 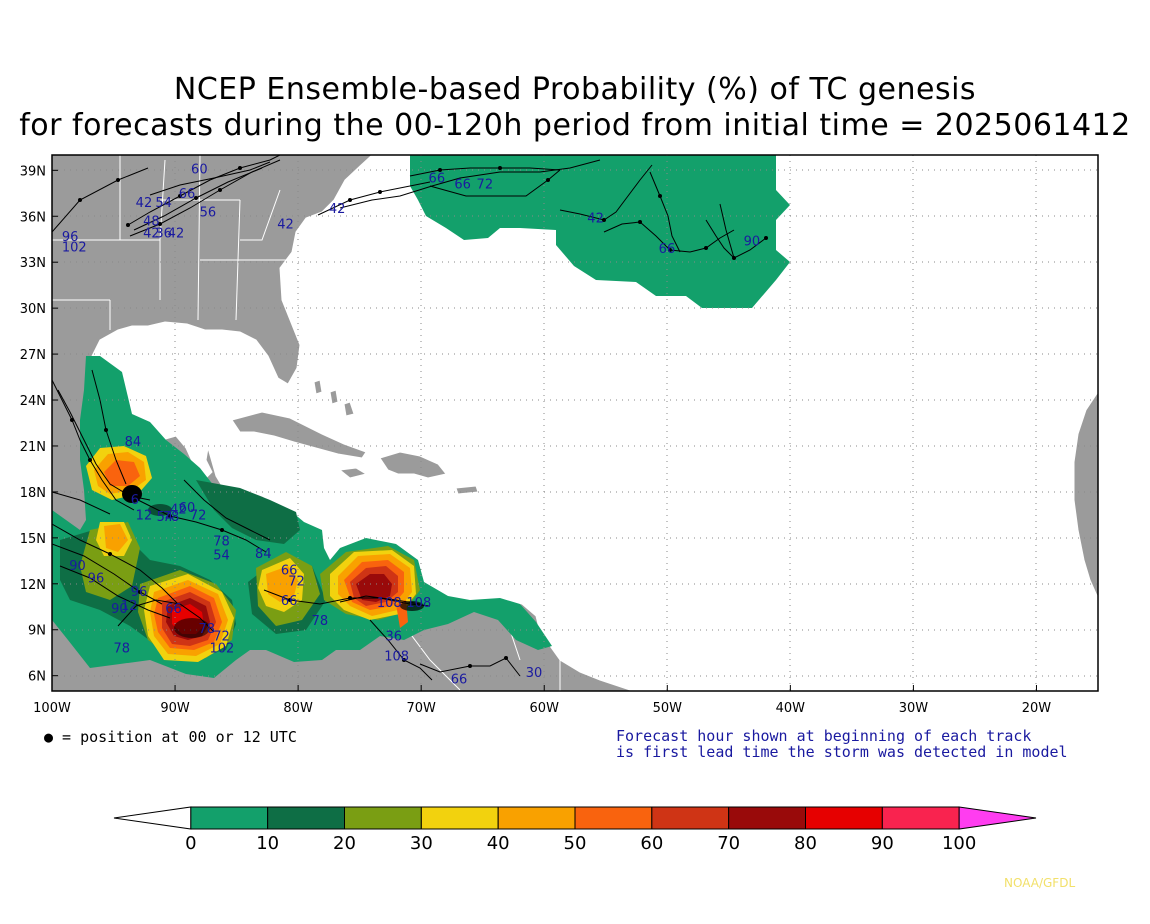 What do you see at coordinates (1037, 708) in the screenshot?
I see `lon-tick-label: 20W` at bounding box center [1037, 708].